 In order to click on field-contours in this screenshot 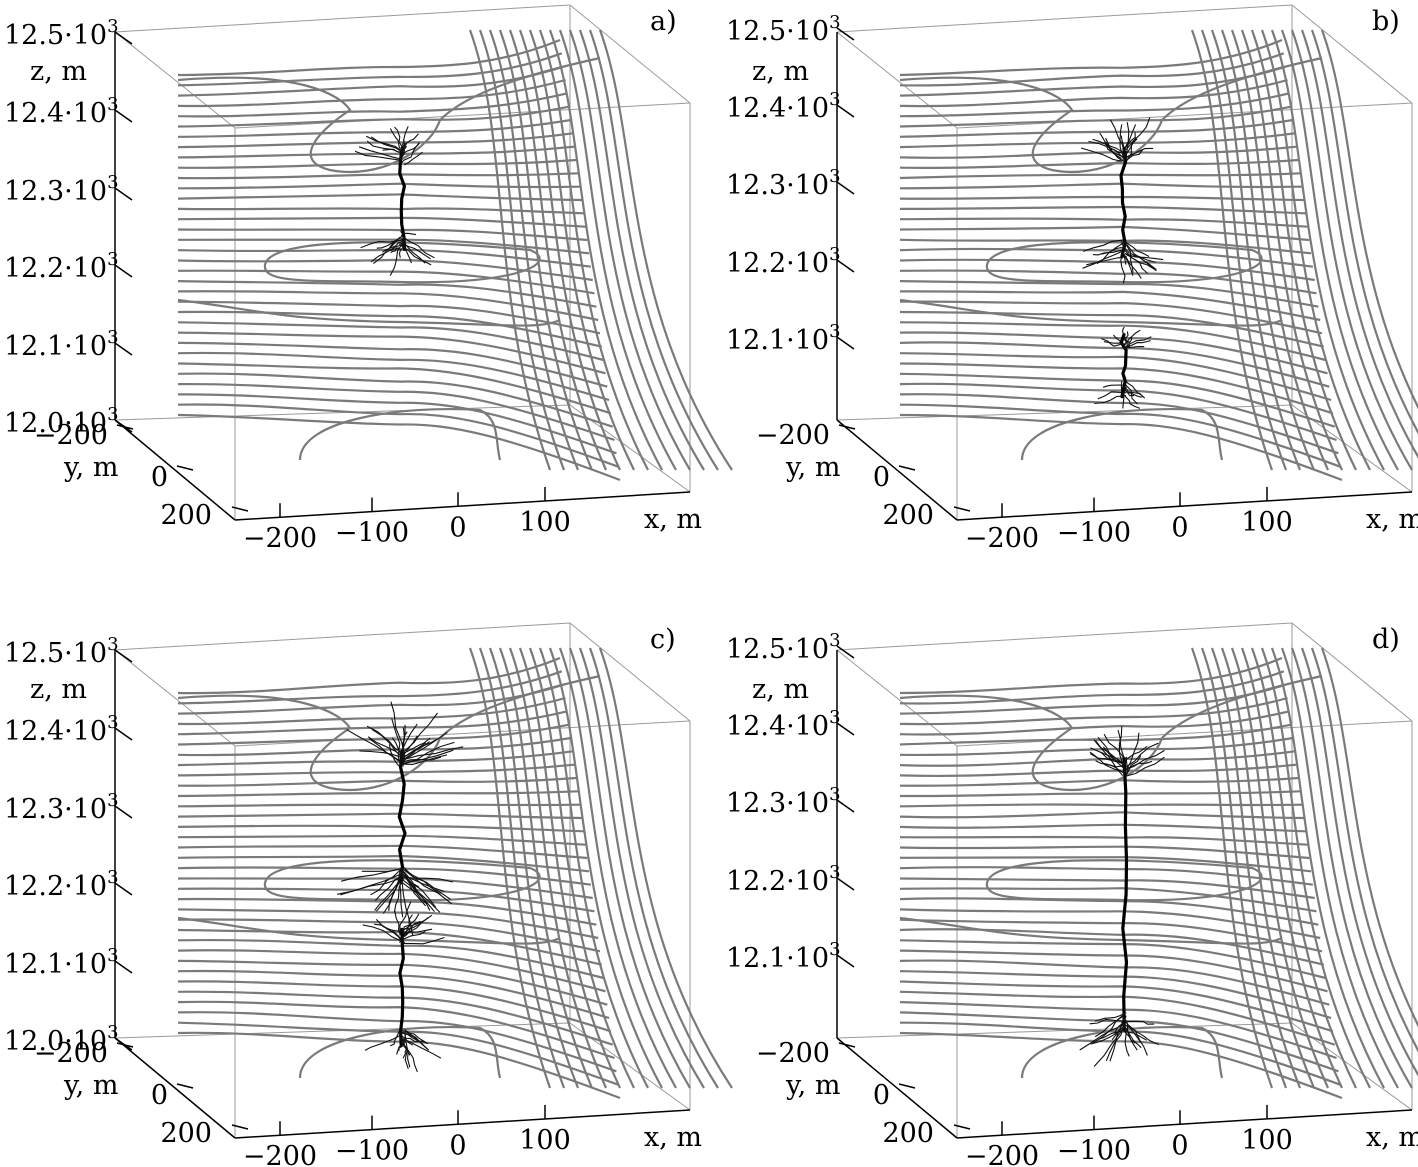, I will do `click(1158, 873)`.